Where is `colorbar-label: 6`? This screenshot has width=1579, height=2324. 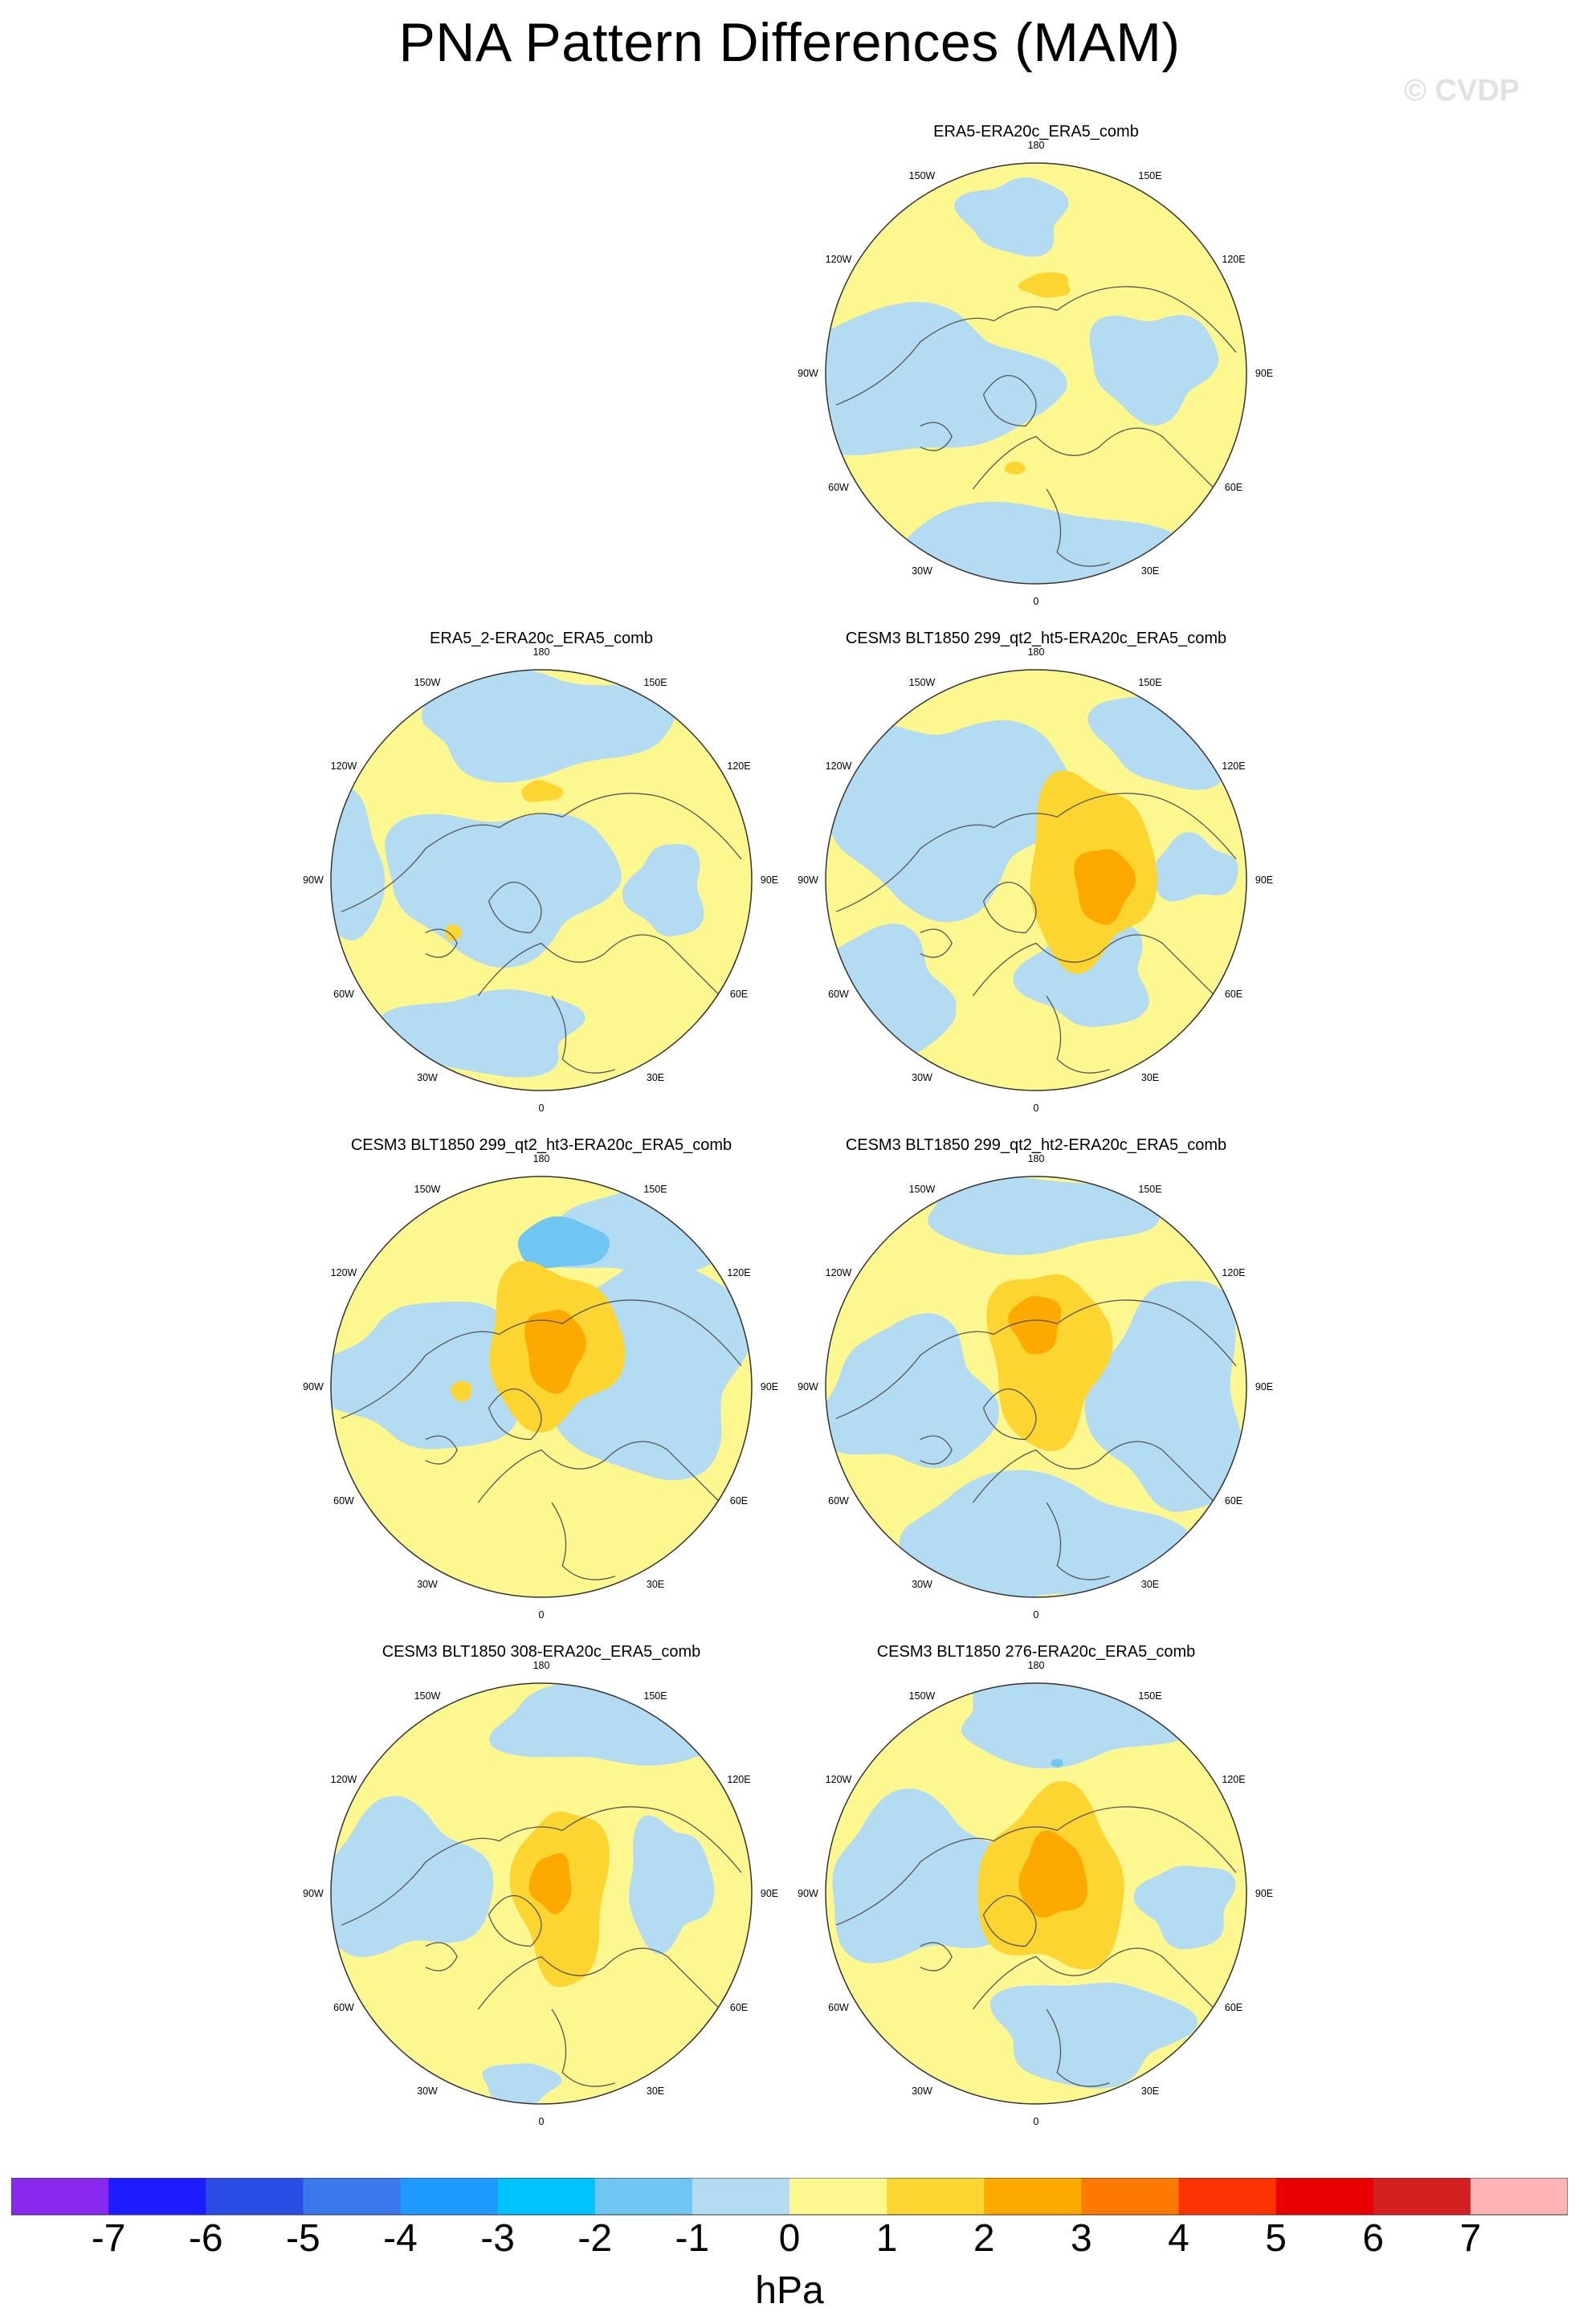
colorbar-label: 6 is located at coordinates (1373, 2239).